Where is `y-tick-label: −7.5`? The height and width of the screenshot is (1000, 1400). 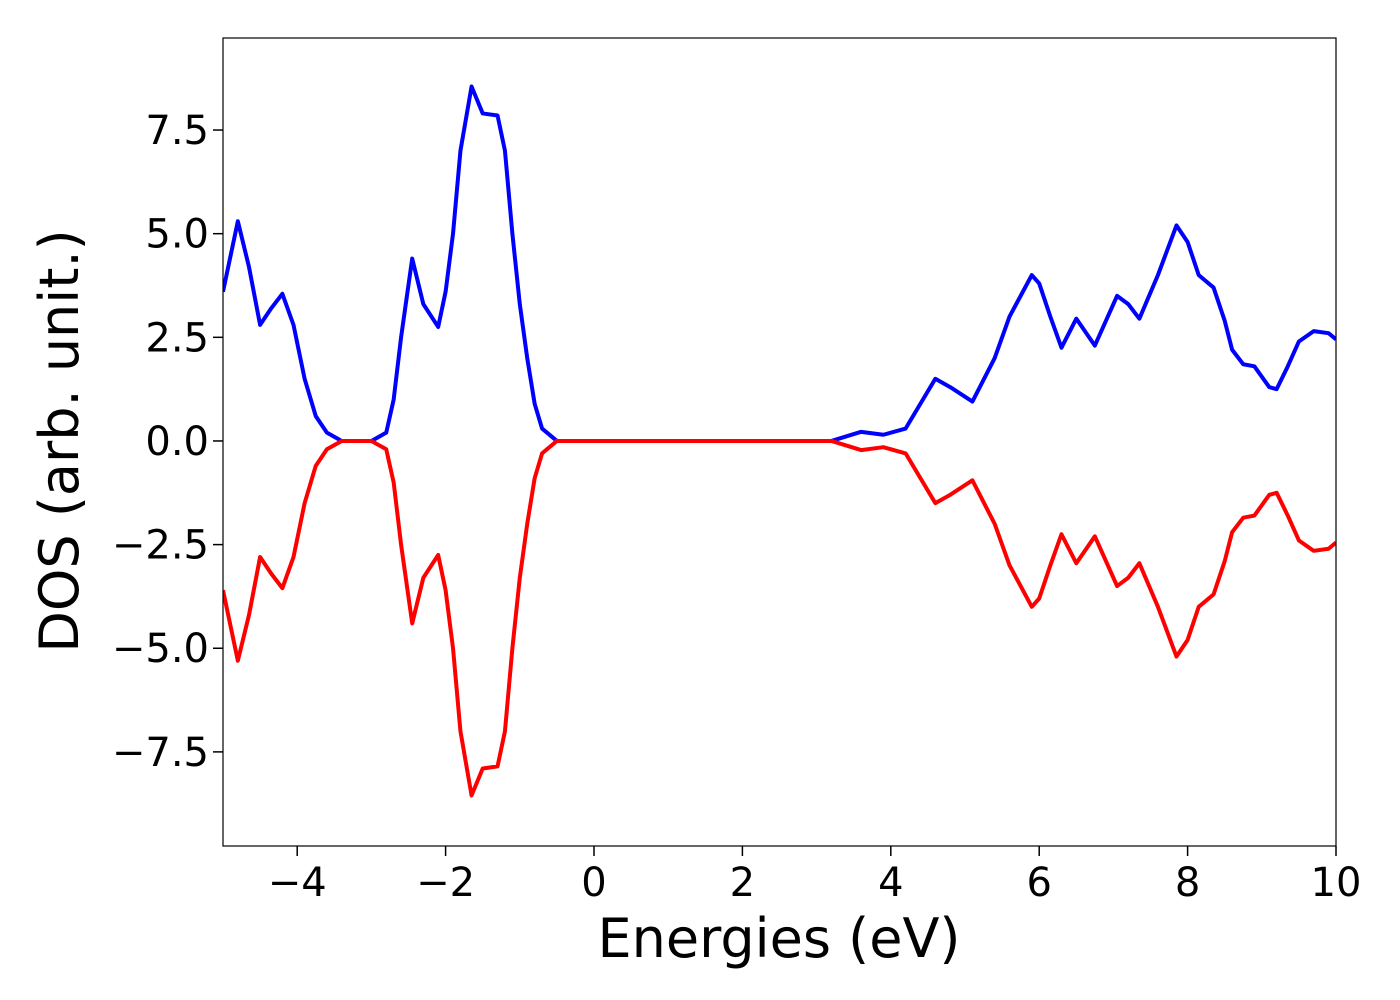
y-tick-label: −7.5 is located at coordinates (160, 753).